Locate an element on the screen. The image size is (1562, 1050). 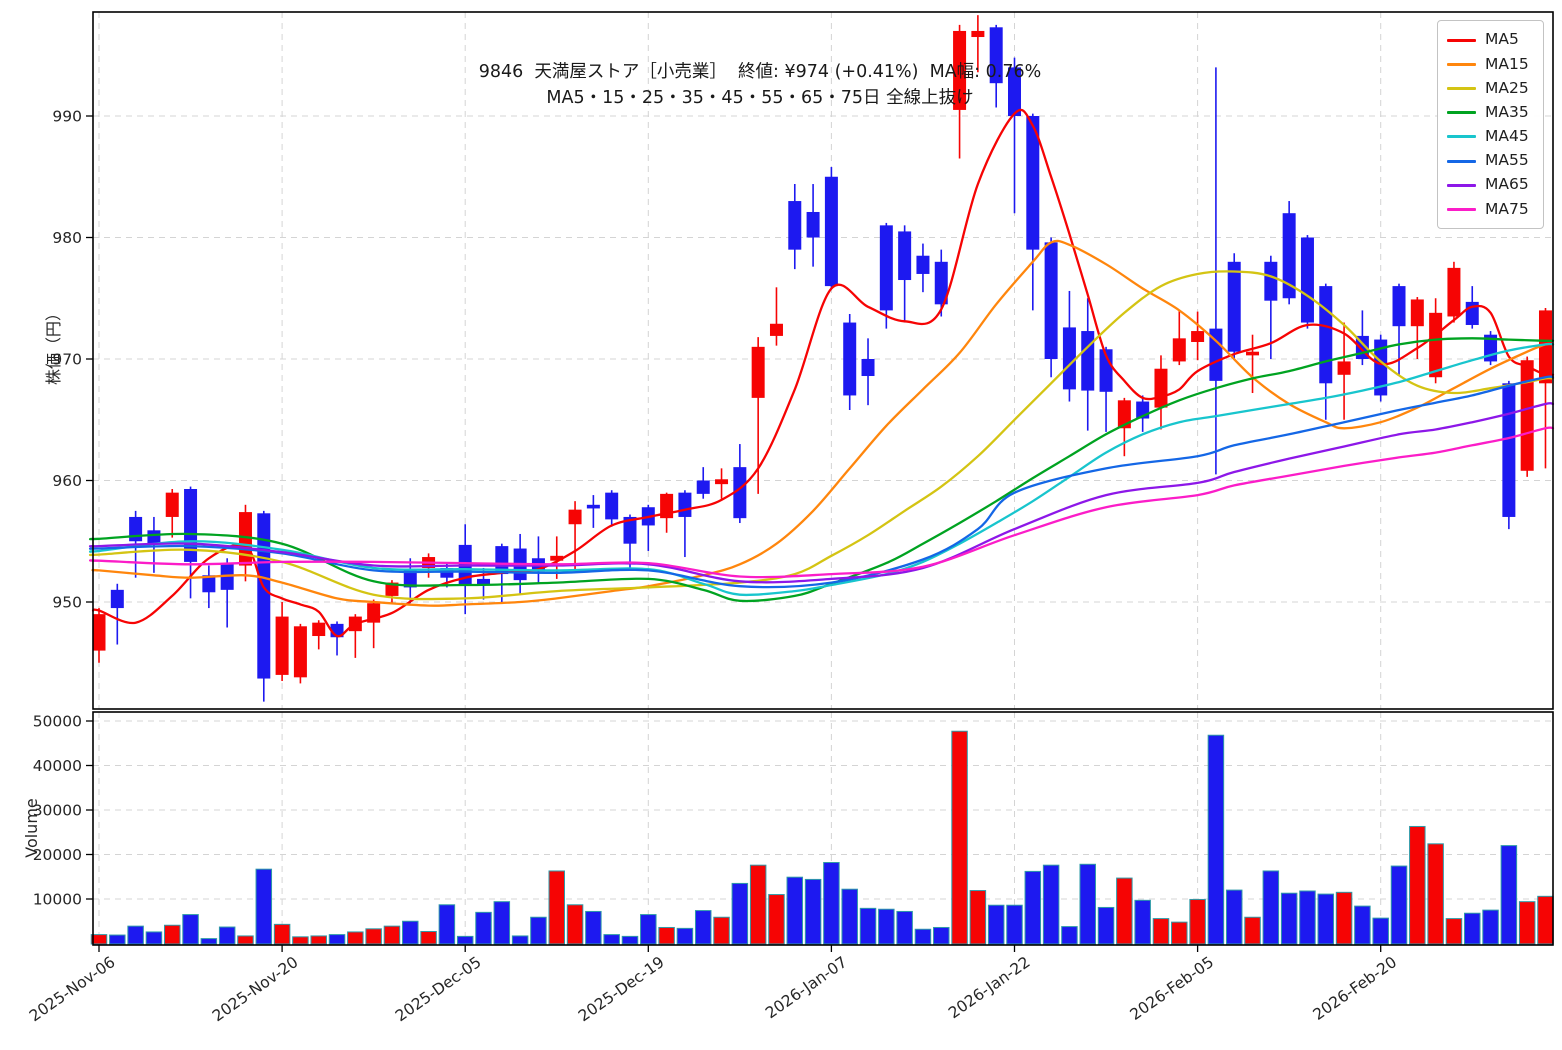
volume-tick-label: 30000 is located at coordinates (57, 811).